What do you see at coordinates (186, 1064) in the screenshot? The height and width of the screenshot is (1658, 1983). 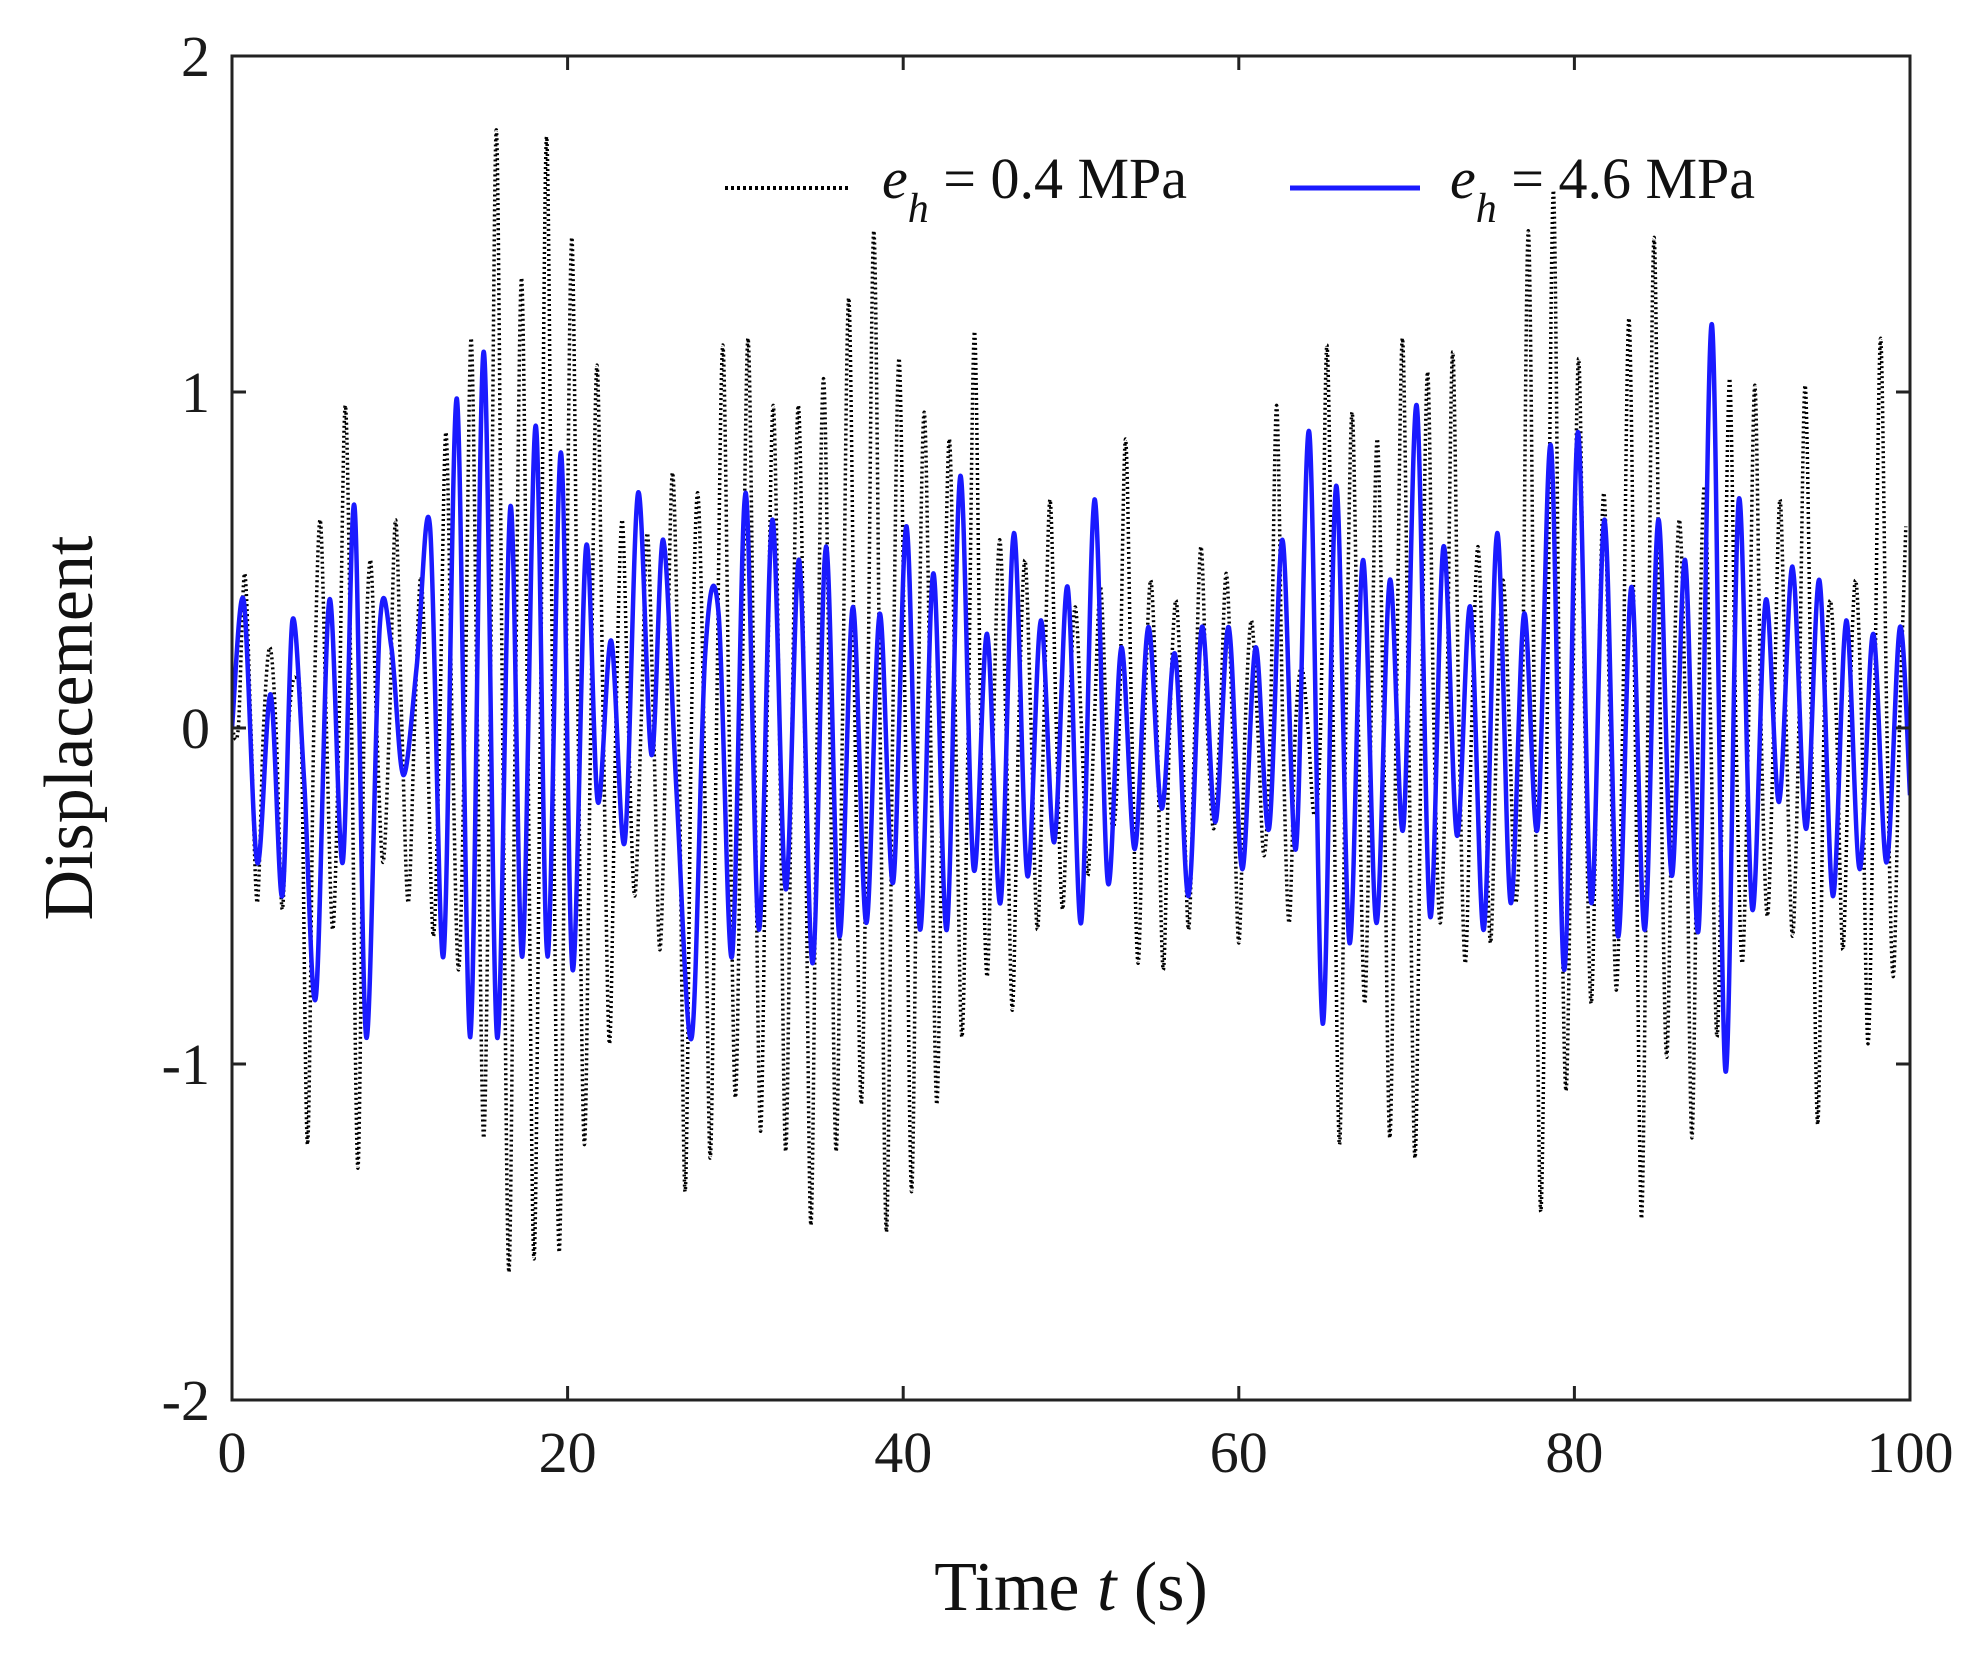 I see `y-tick-label: -1` at bounding box center [186, 1064].